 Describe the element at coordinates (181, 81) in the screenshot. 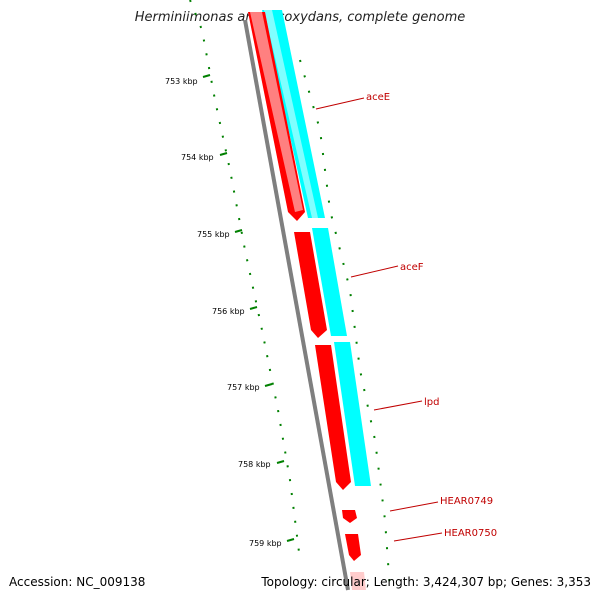

I see `tick-label: 753 kbp` at that location.